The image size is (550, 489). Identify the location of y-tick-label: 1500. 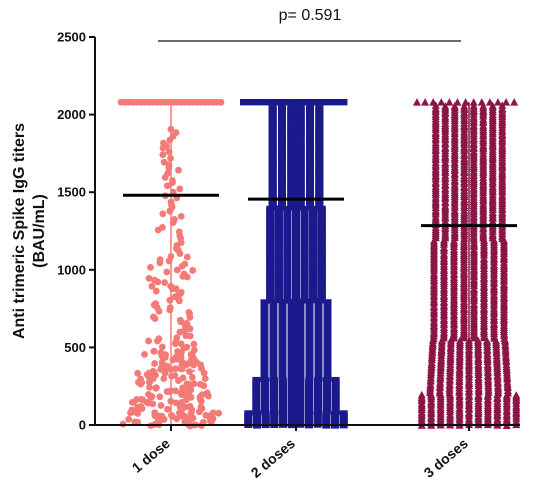
(71, 192).